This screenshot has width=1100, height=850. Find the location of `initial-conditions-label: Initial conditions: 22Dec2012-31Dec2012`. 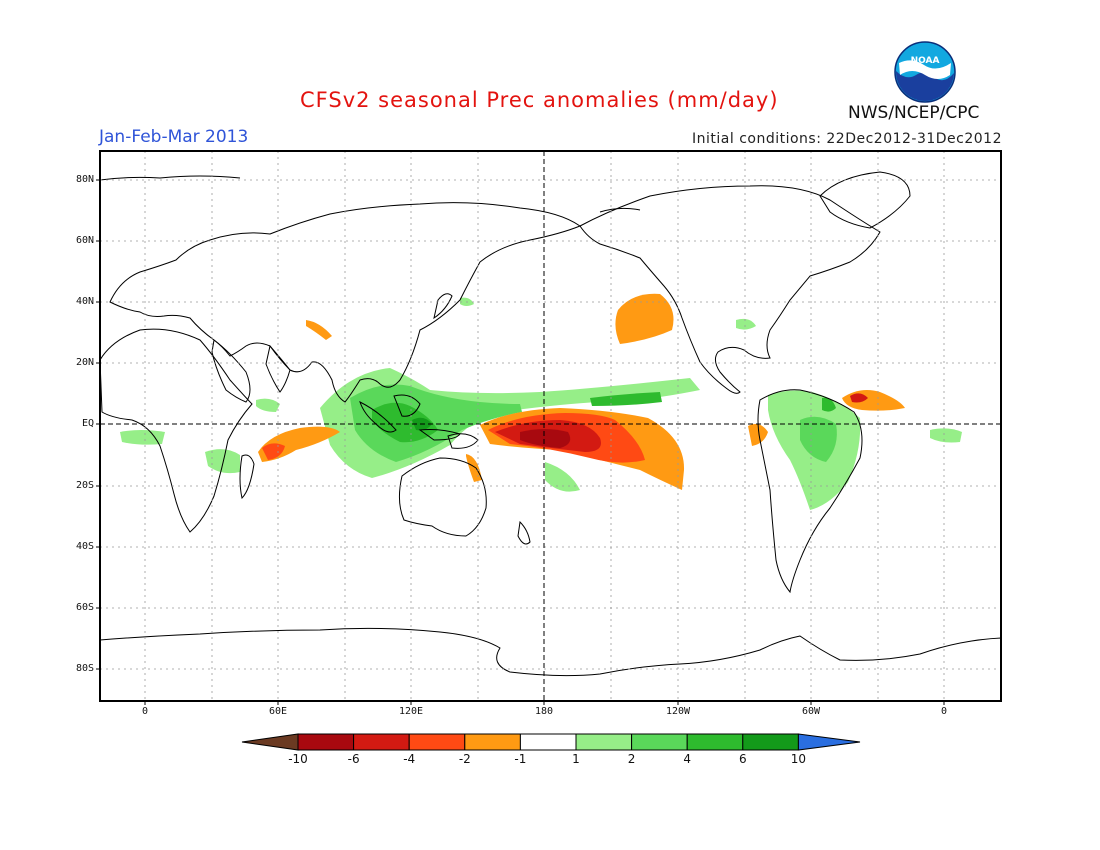

initial-conditions-label: Initial conditions: 22Dec2012-31Dec2012 is located at coordinates (847, 139).